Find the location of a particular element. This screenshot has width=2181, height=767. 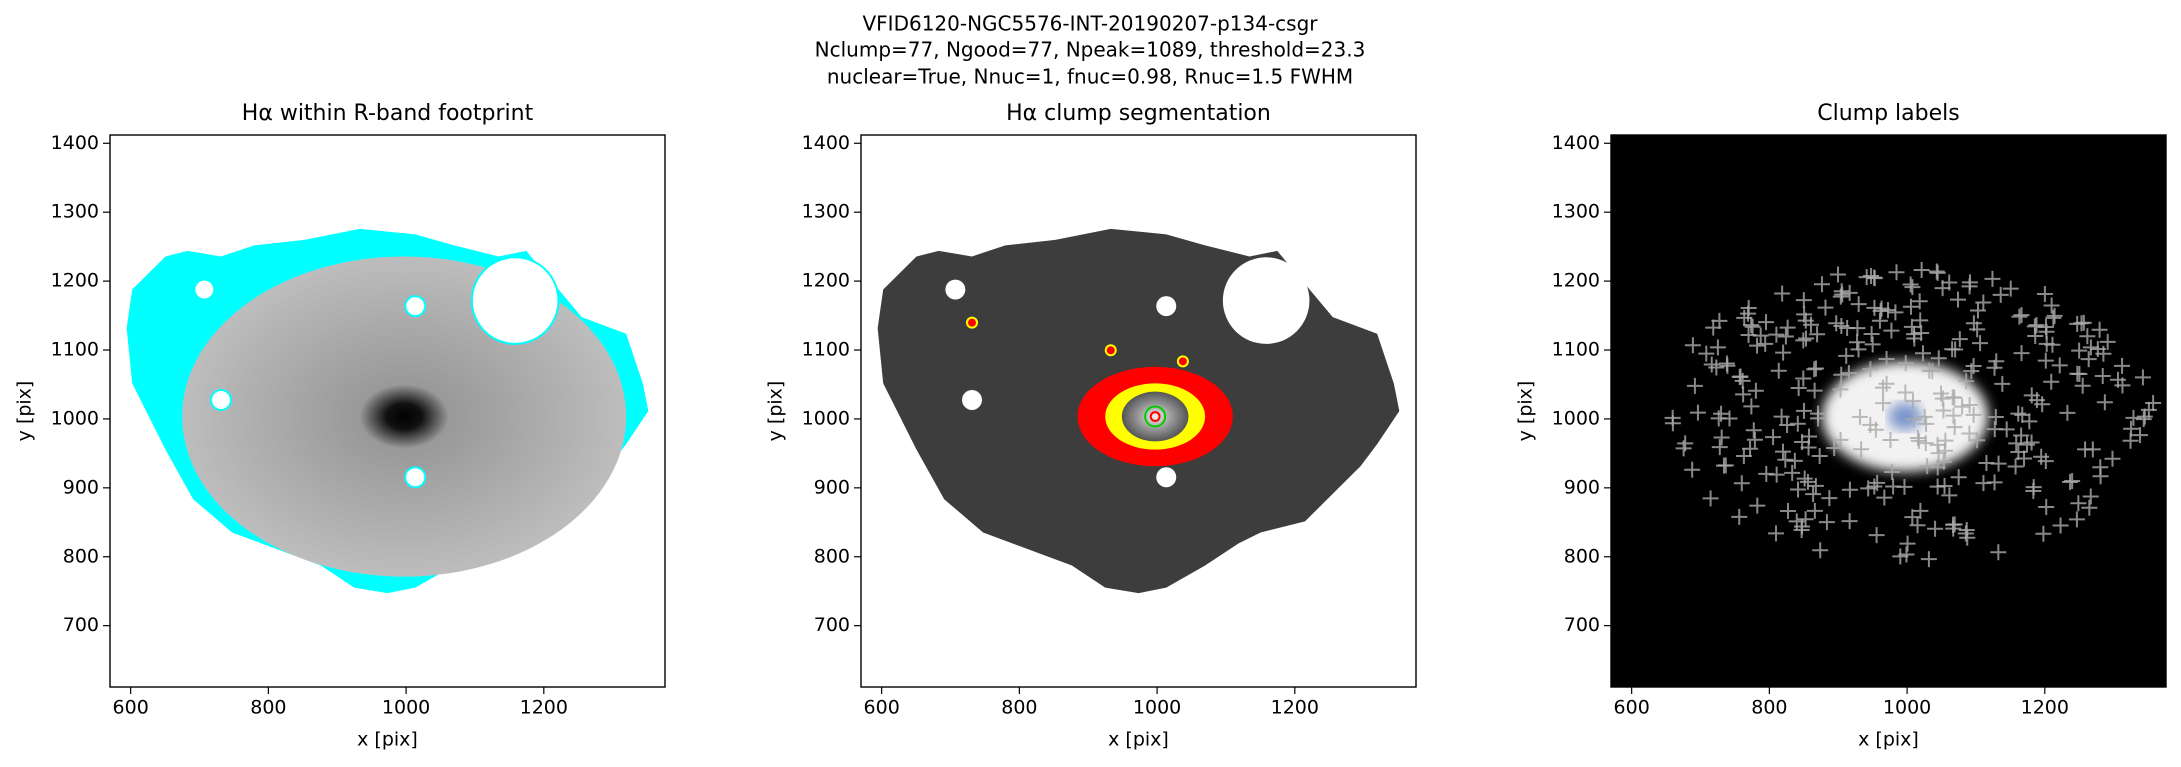

galaxy is located at coordinates (404, 416).